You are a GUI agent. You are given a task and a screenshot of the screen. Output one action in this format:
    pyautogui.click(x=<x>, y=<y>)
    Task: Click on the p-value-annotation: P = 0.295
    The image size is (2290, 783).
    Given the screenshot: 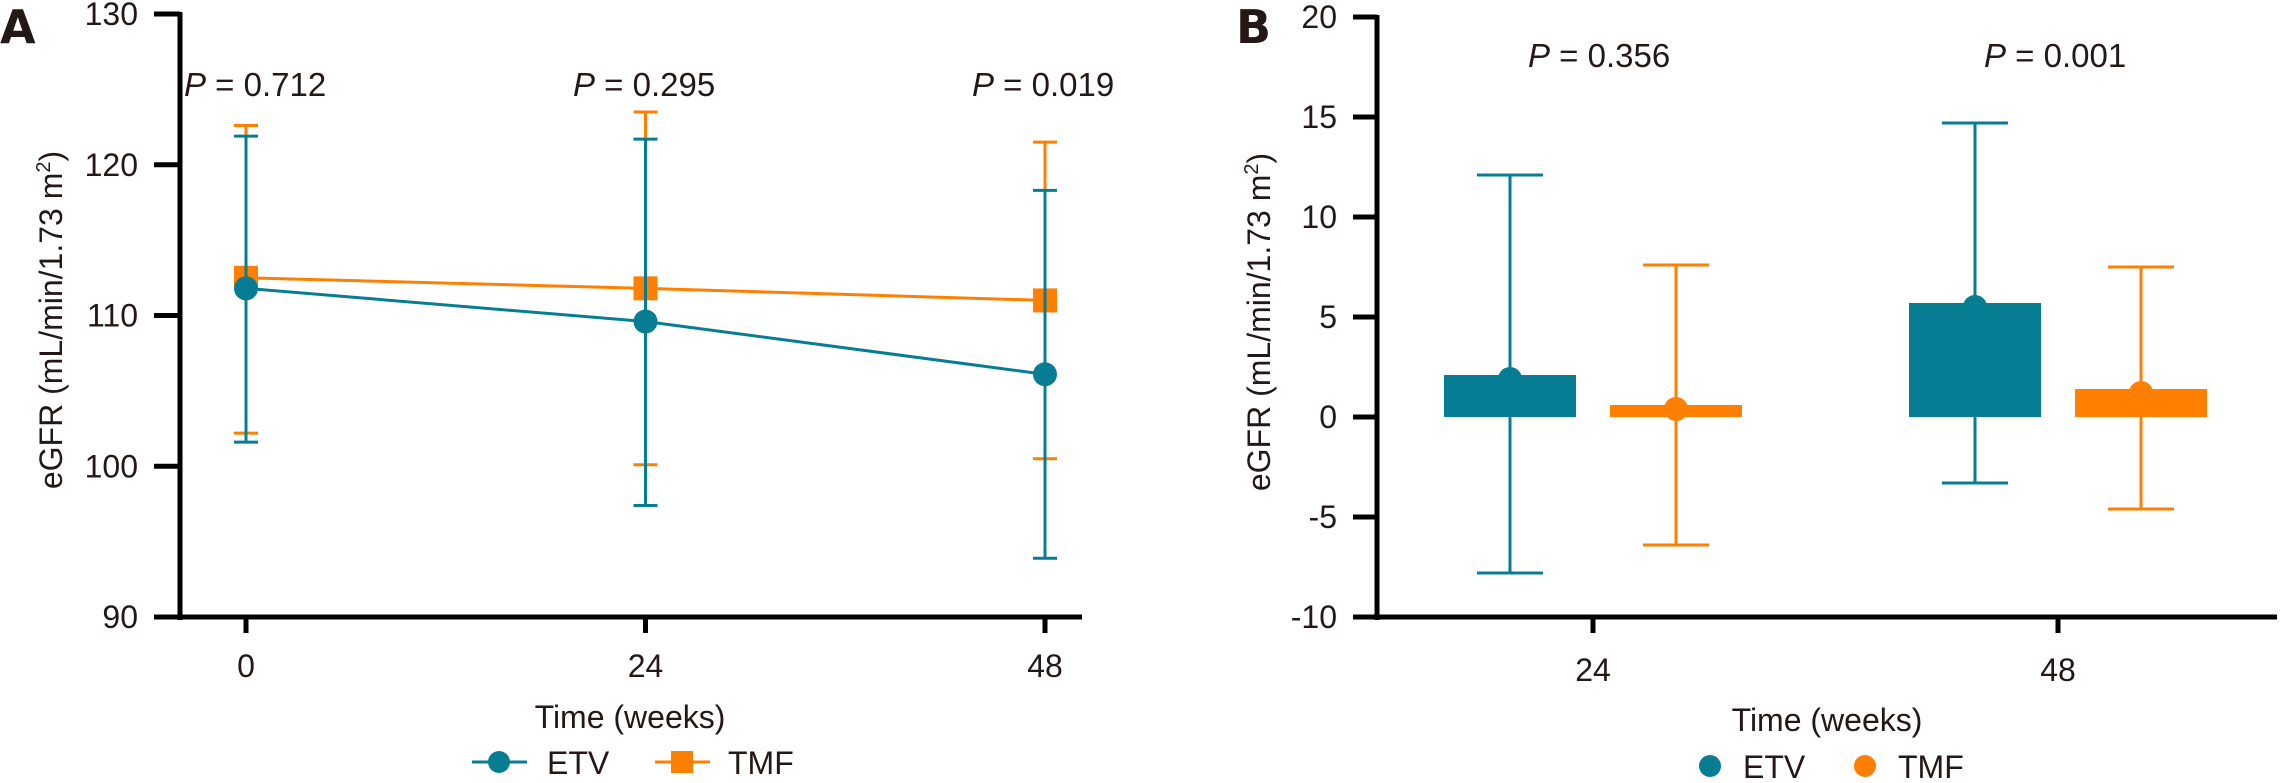 What is the action you would take?
    pyautogui.click(x=644, y=84)
    